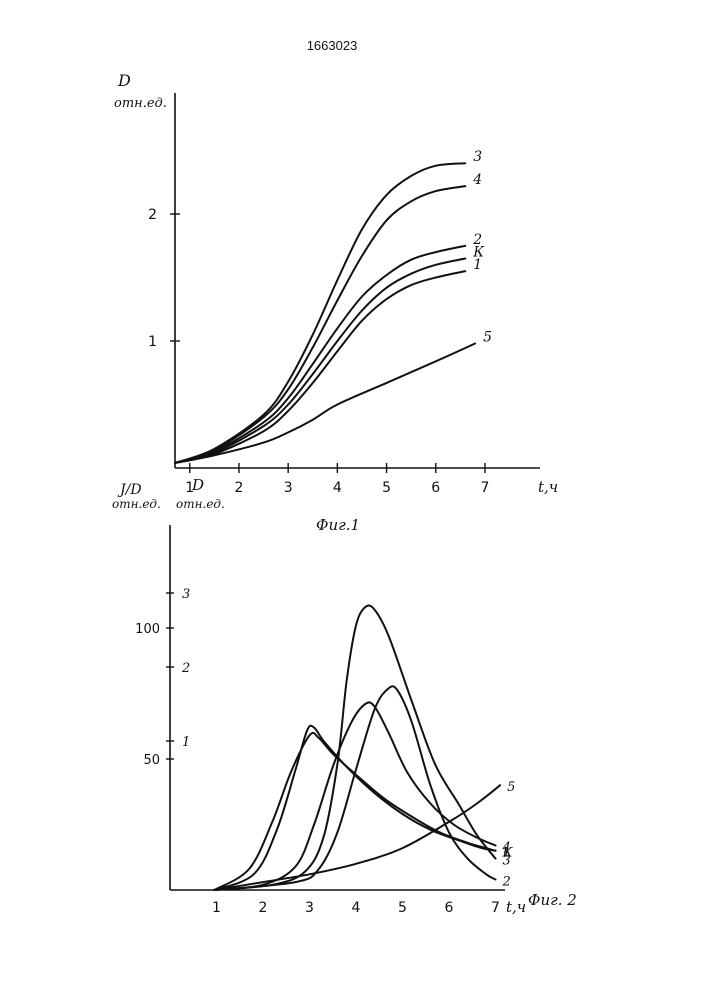 The width and height of the screenshot is (707, 1000). I want to click on fig1-x-tick-label: 7, so click(484, 488).